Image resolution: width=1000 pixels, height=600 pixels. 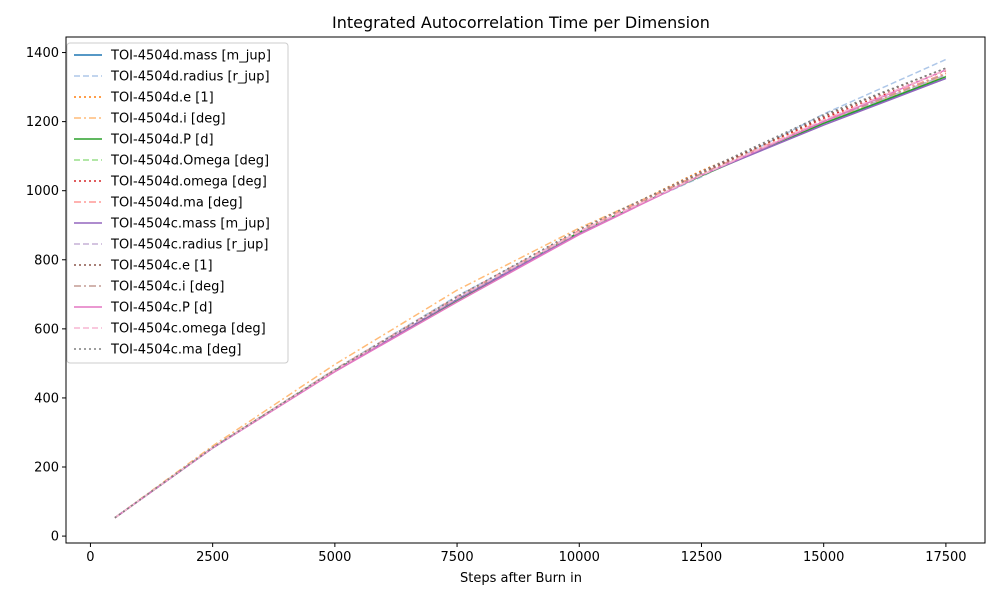 I want to click on x-tick-label: 10000, so click(x=579, y=557).